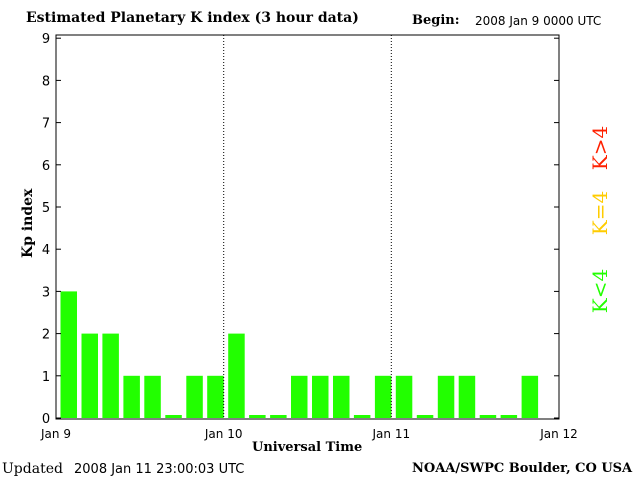  Describe the element at coordinates (55, 434) in the screenshot. I see `x-tick-label: Jan 9` at that location.